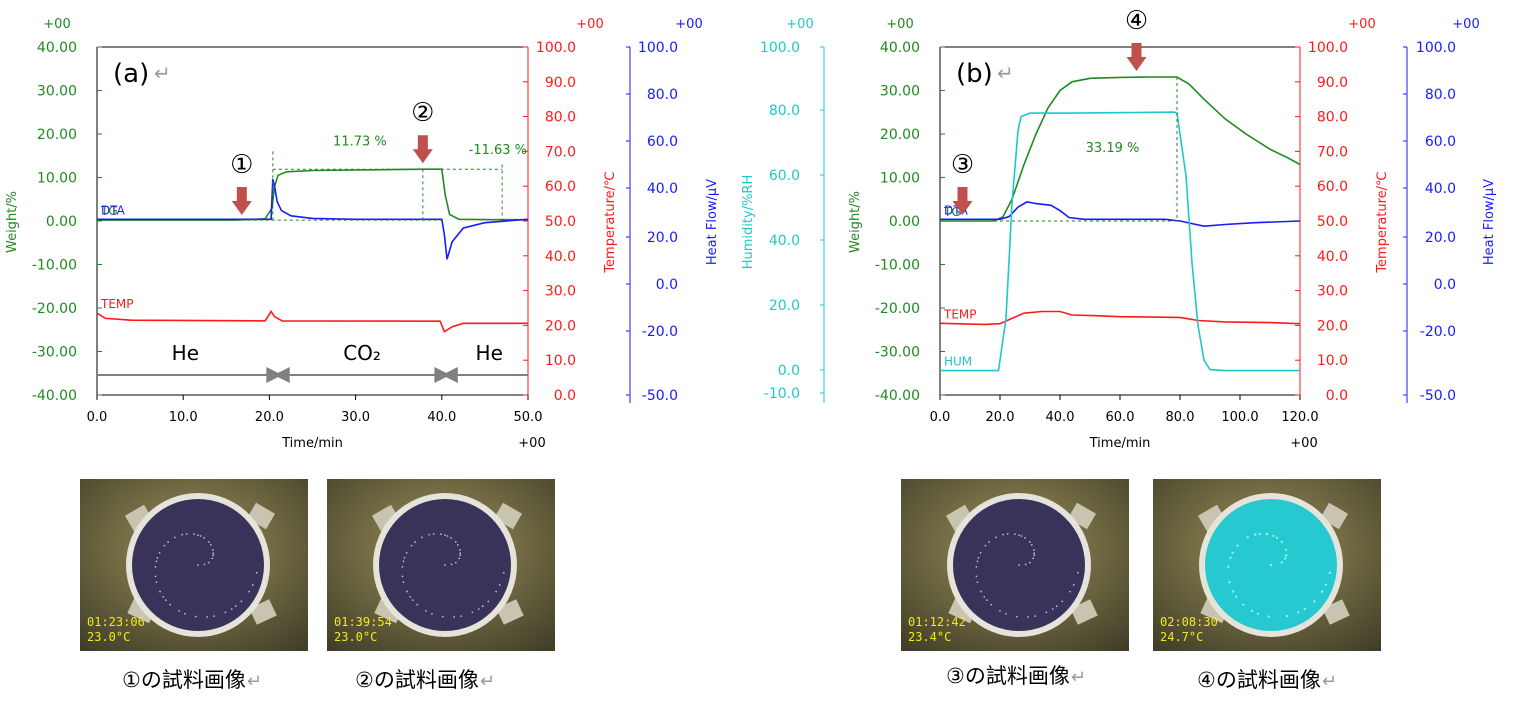  Describe the element at coordinates (560, 118) in the screenshot. I see `temperature-tick-label: 80.0` at that location.